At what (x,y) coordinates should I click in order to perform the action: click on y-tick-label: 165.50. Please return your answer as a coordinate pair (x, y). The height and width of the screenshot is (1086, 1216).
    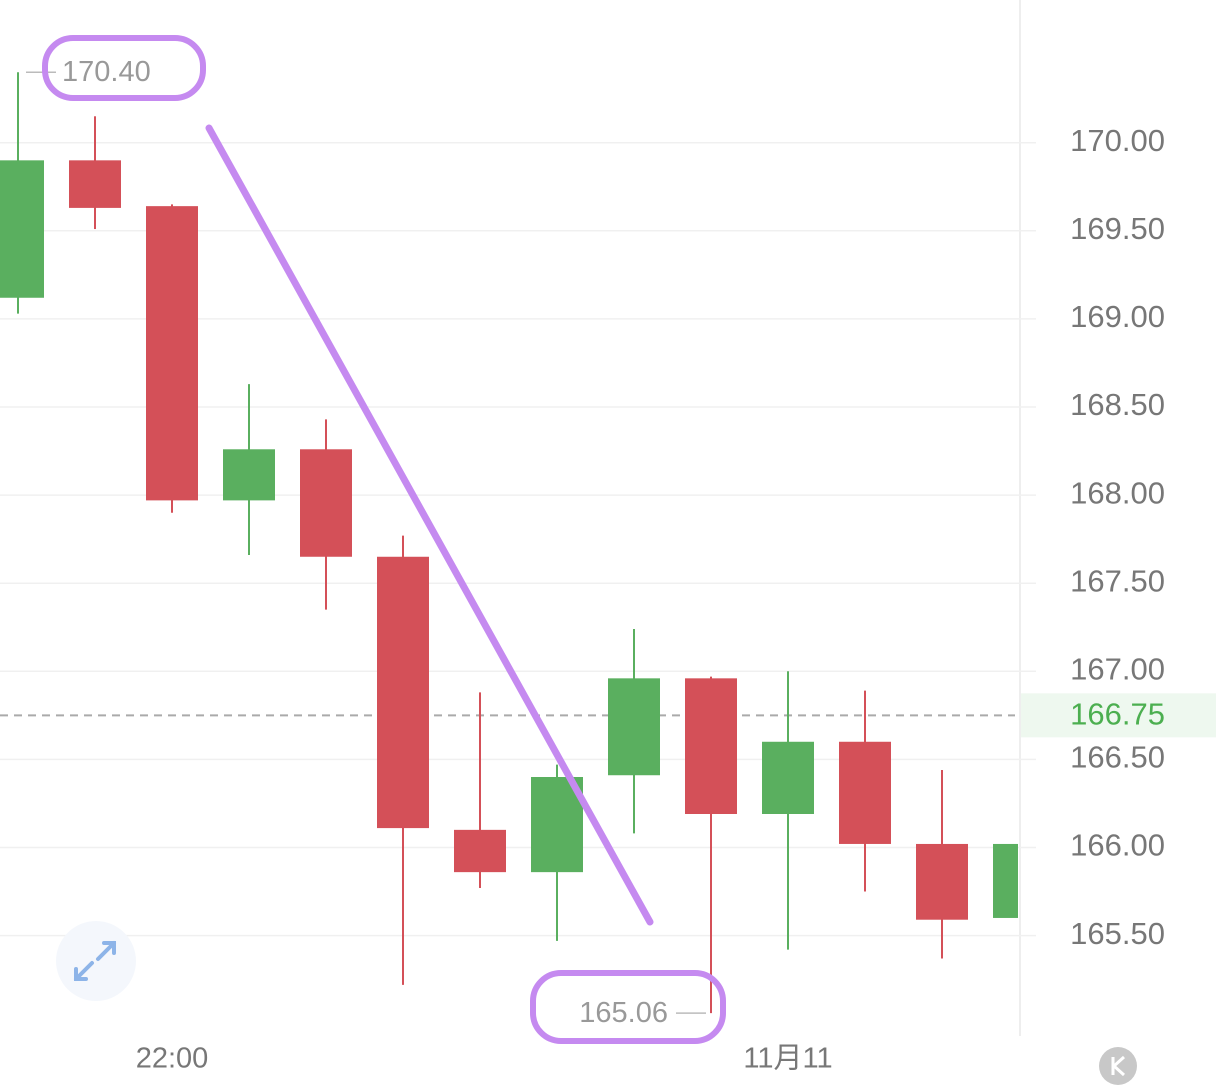
    Looking at the image, I should click on (1117, 933).